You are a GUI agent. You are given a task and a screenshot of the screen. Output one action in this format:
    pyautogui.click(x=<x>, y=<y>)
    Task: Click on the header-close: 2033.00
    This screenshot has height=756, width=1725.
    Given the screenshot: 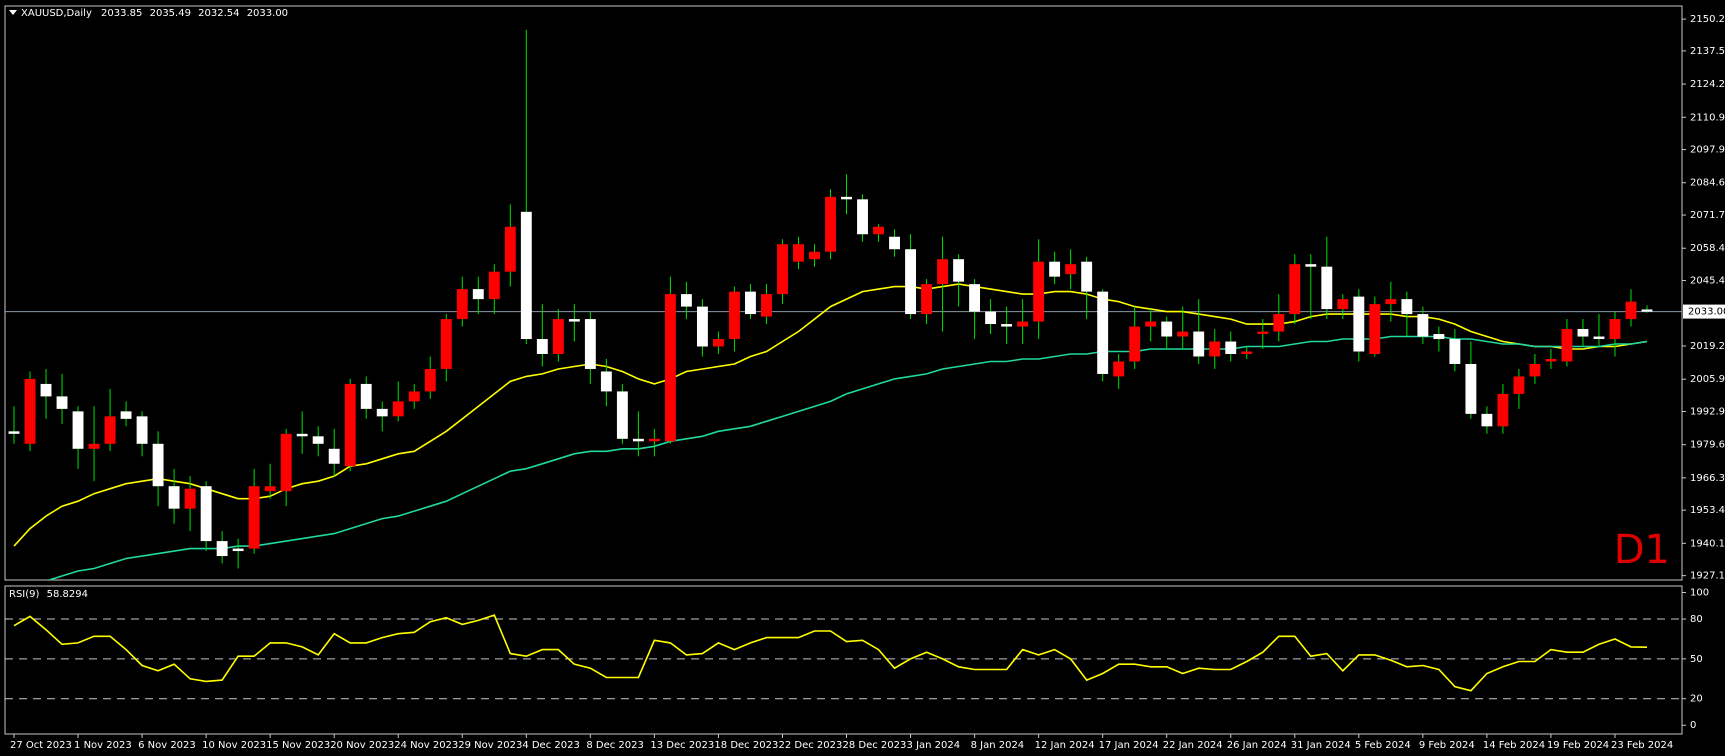 What is the action you would take?
    pyautogui.click(x=267, y=13)
    